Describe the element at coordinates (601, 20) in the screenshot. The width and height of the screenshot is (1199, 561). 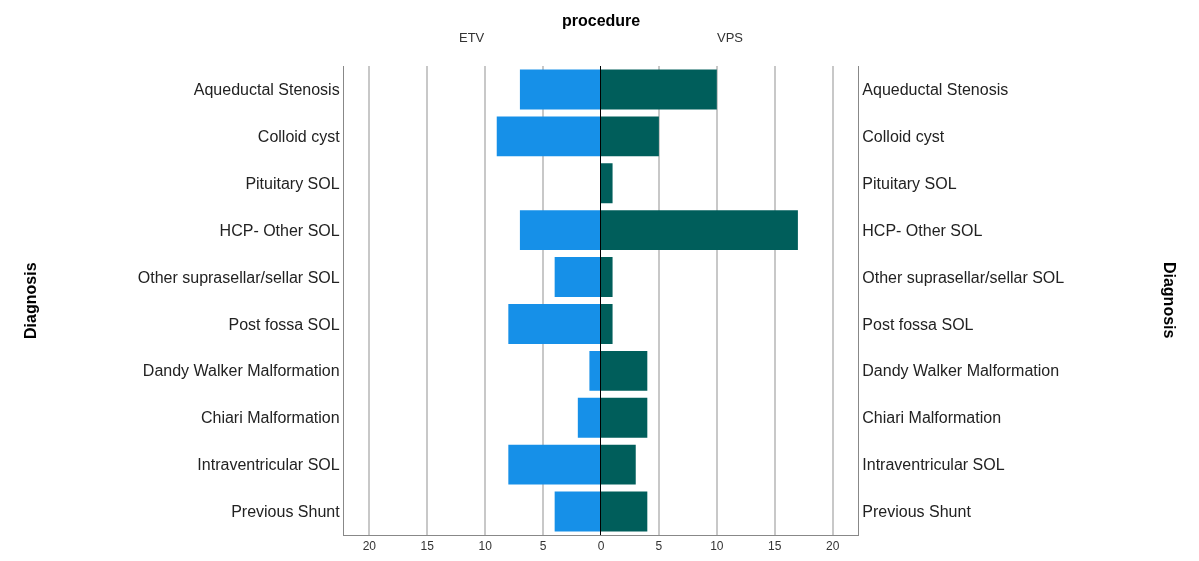
I see `chart-title: procedure` at that location.